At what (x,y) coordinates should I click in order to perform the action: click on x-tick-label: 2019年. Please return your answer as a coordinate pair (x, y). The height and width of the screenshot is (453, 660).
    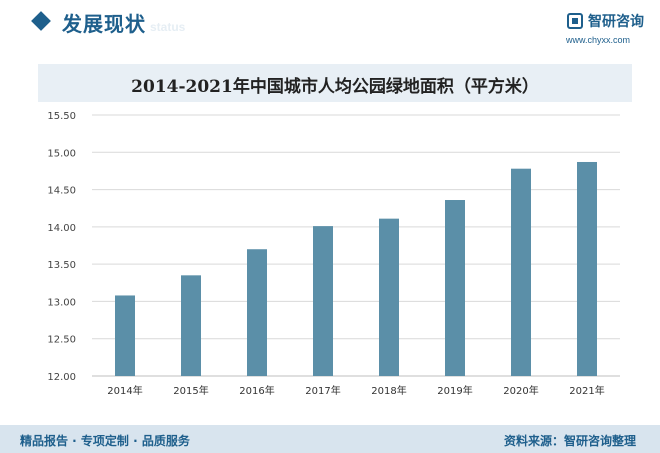
    Looking at the image, I should click on (454, 390).